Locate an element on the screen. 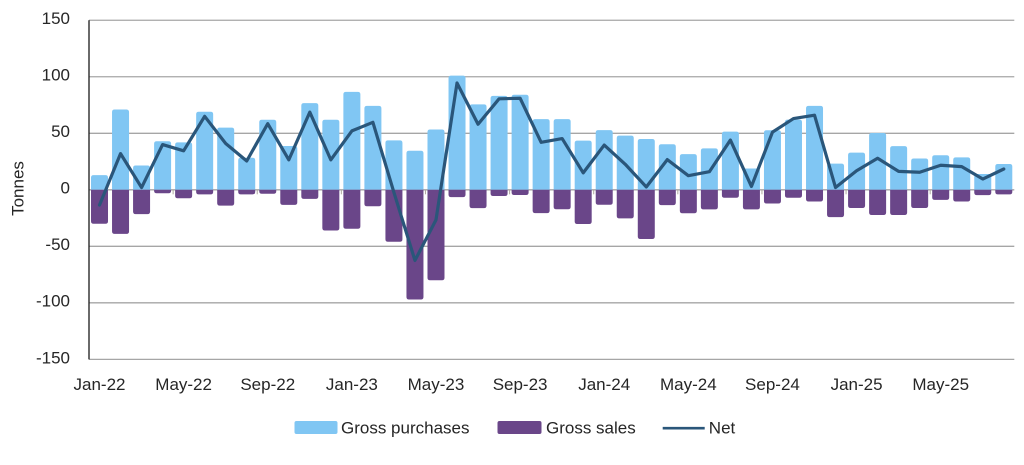 This screenshot has height=465, width=1024. svg-text: May-25 is located at coordinates (940, 384).